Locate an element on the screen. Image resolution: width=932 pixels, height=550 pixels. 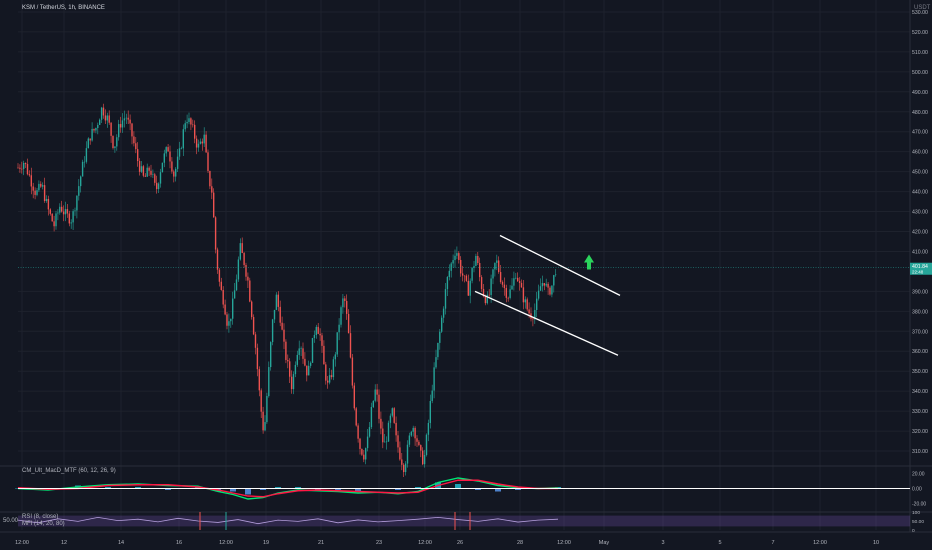
last-price-tag is located at coordinates (921, 268).